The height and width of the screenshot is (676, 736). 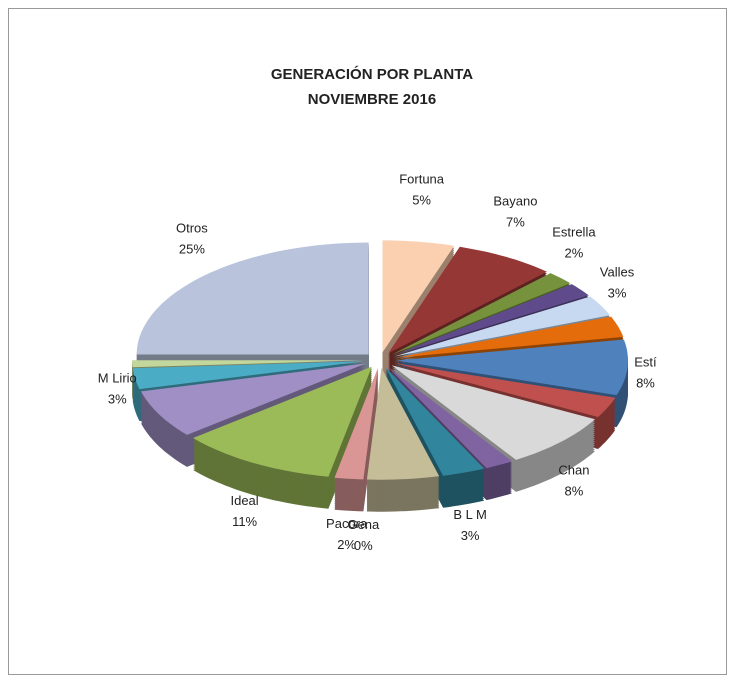 What do you see at coordinates (617, 271) in the screenshot?
I see `slice-label: Valles` at bounding box center [617, 271].